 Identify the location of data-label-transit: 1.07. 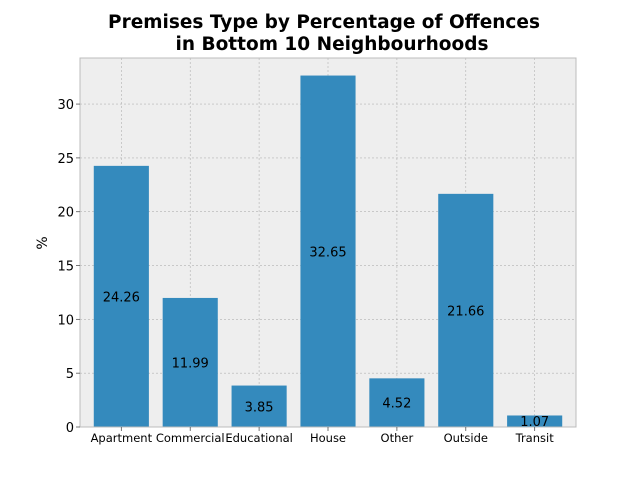
(534, 422).